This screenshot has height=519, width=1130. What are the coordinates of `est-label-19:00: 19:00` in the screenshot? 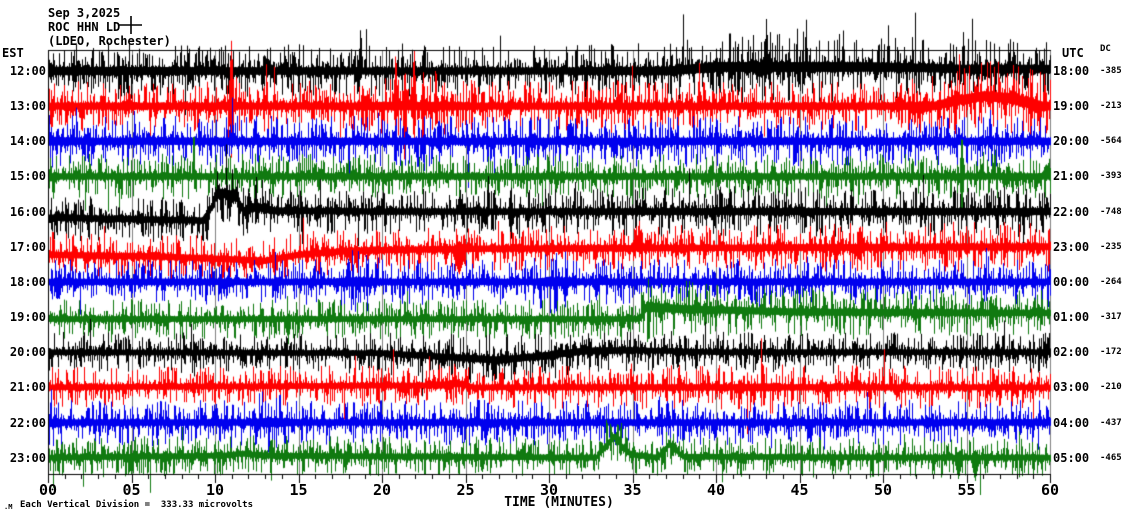 It's located at (27, 317).